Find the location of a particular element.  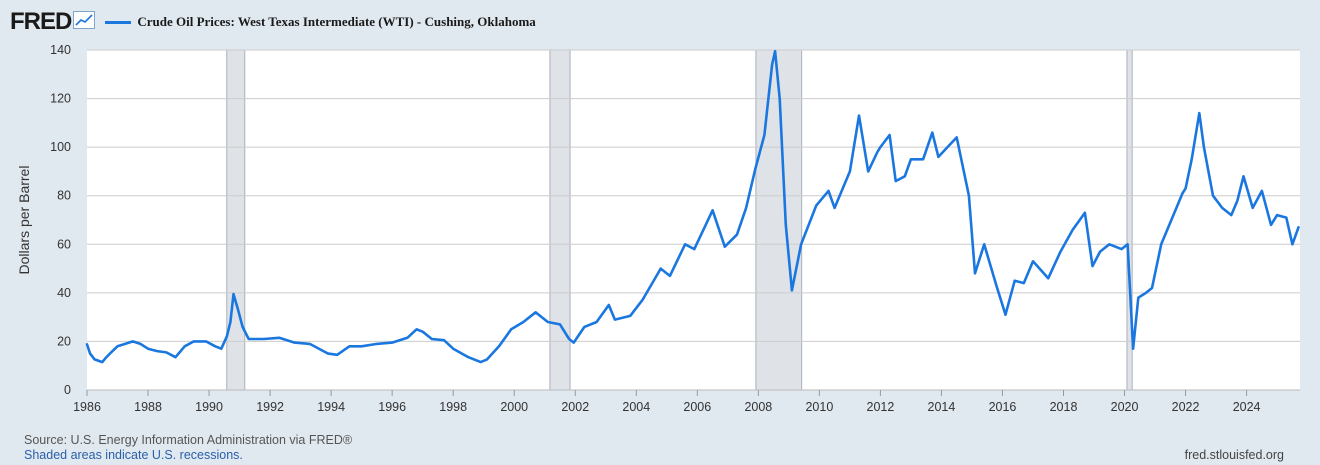

site-url: fred.stlouisfed.org is located at coordinates (1234, 455).